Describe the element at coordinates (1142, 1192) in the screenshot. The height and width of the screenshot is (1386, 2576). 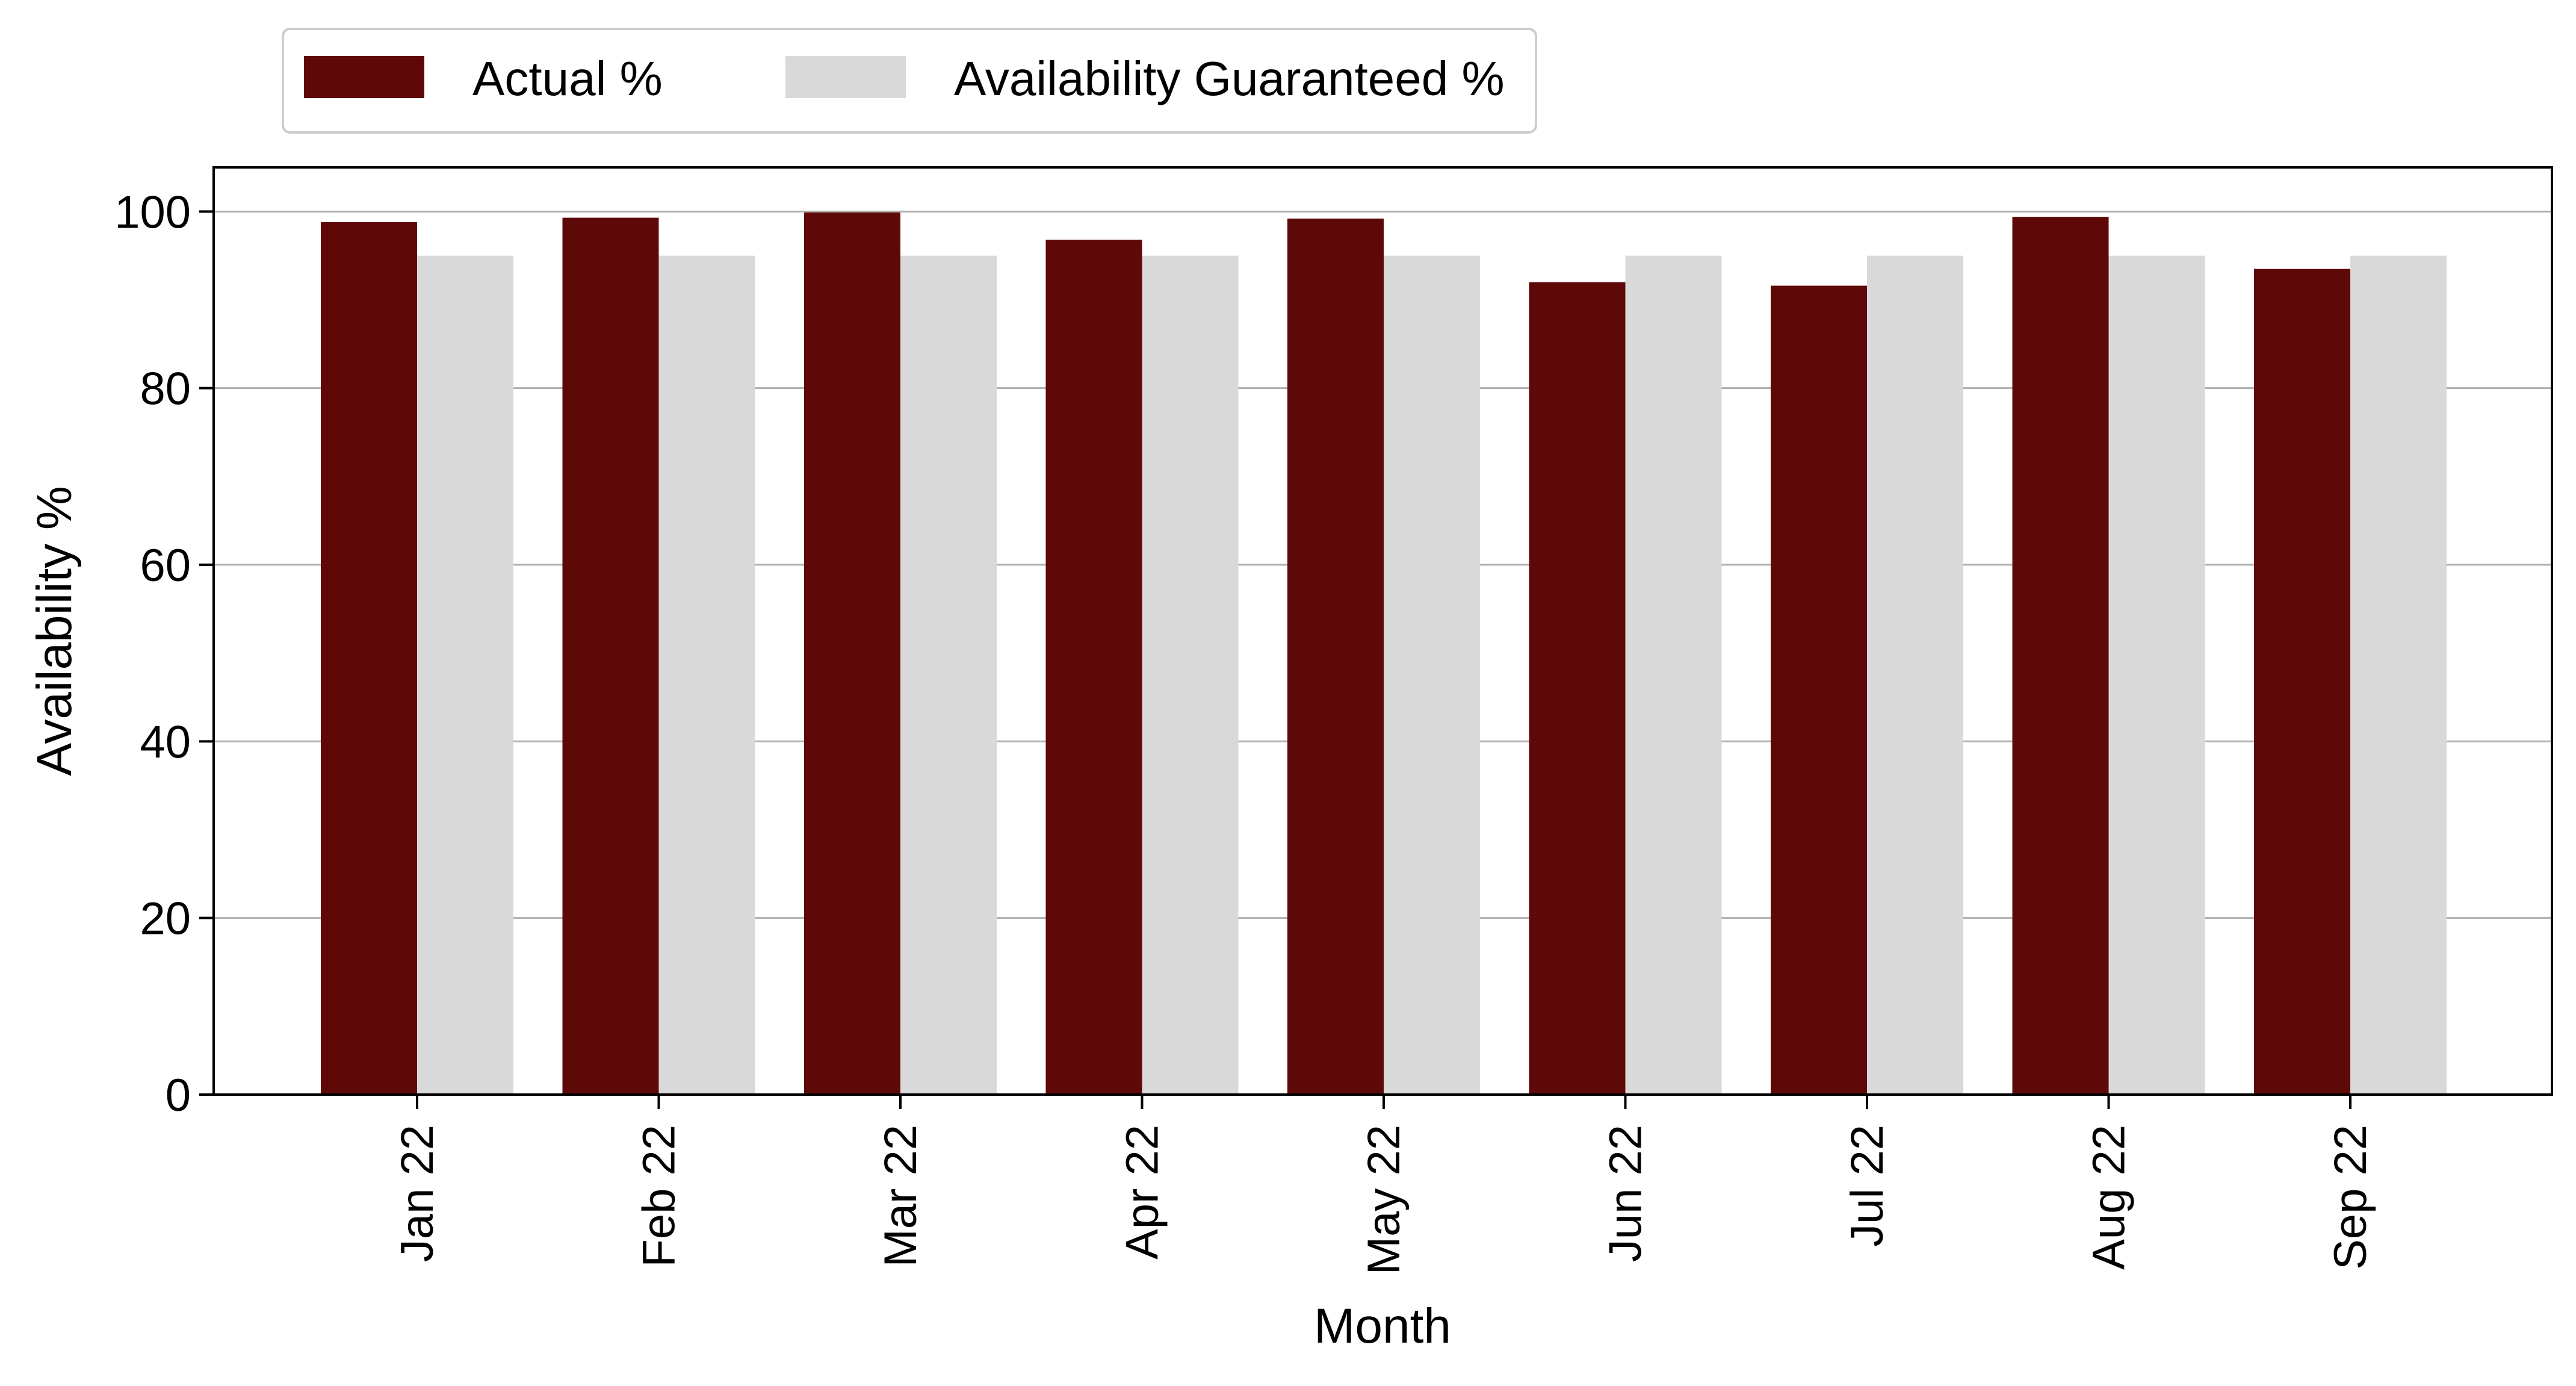
I see `x-tick-label: Apr 22` at that location.